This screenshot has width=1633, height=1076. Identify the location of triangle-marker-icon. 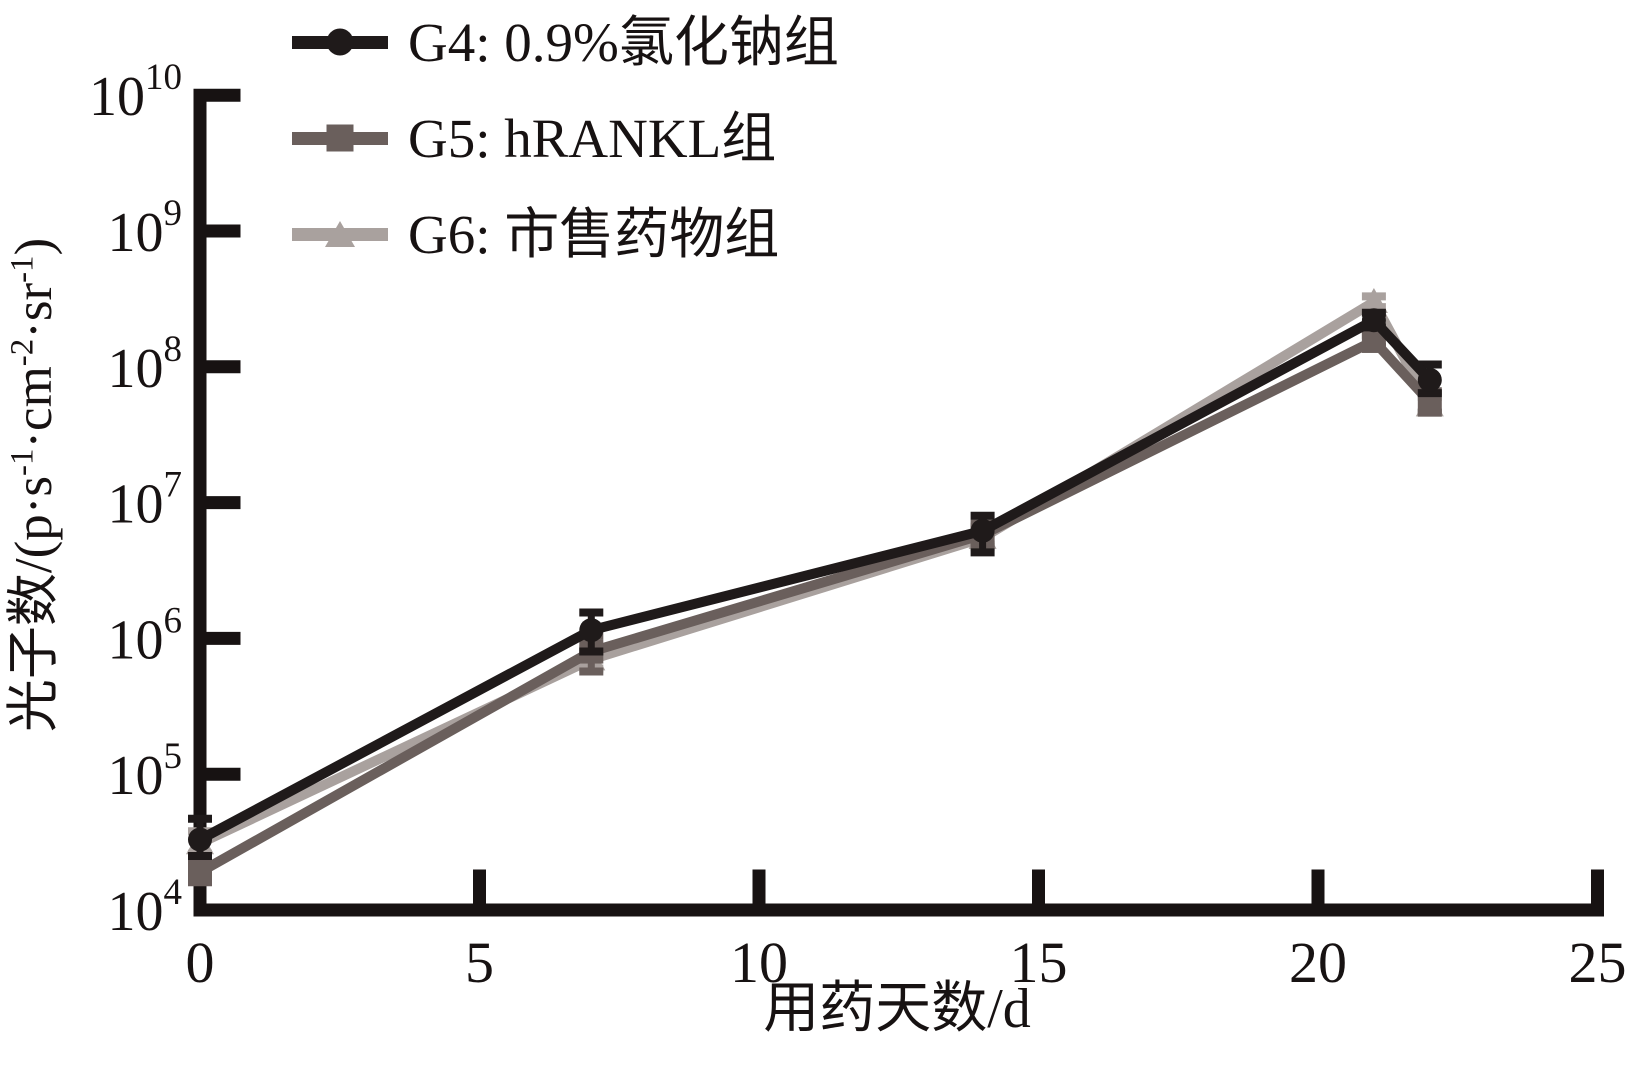
(340, 234).